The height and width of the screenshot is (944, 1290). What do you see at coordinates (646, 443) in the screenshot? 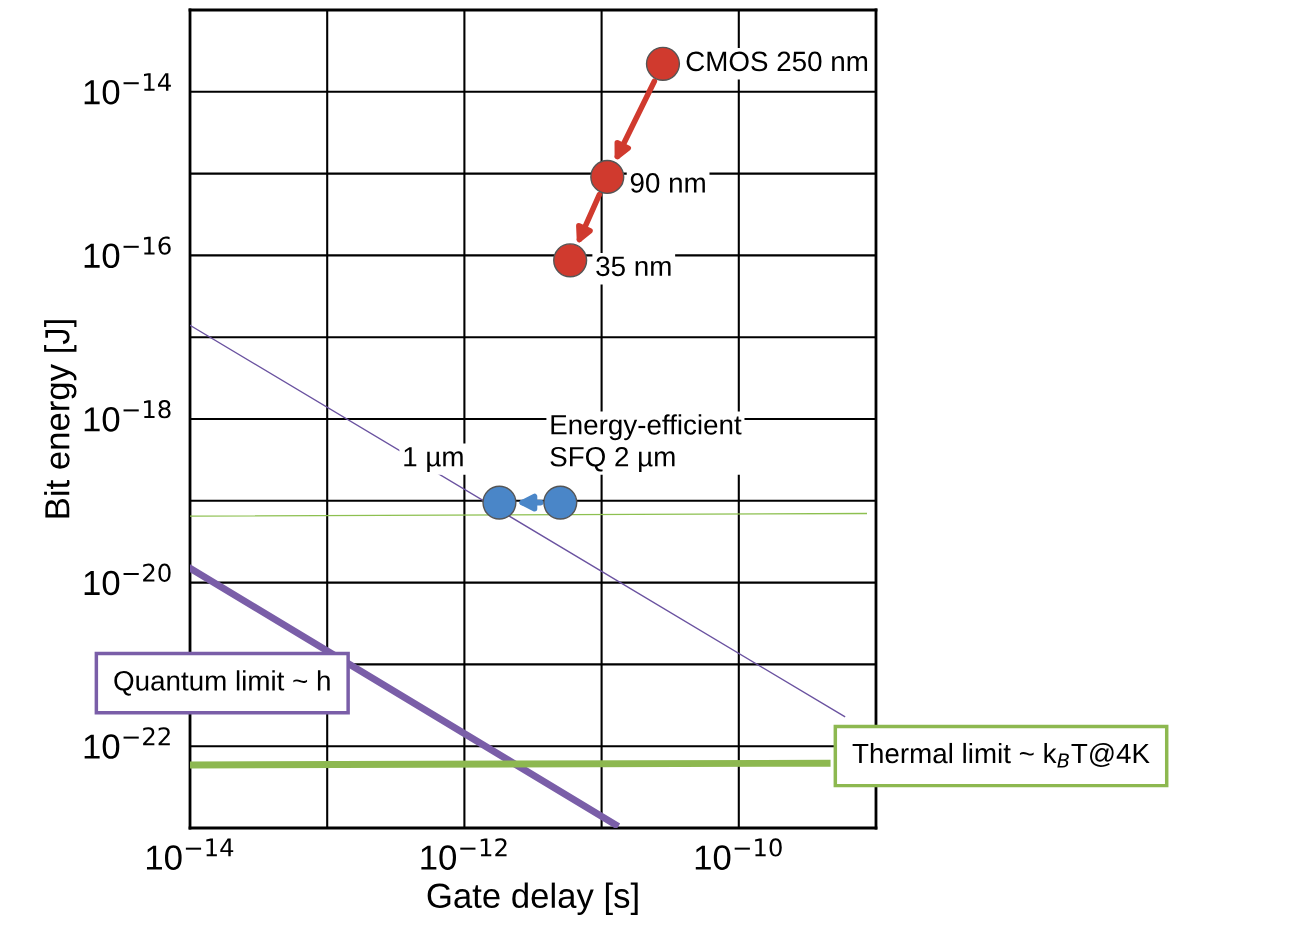
I see `annotation: Energy-efficient SFQ 2 µm` at bounding box center [646, 443].